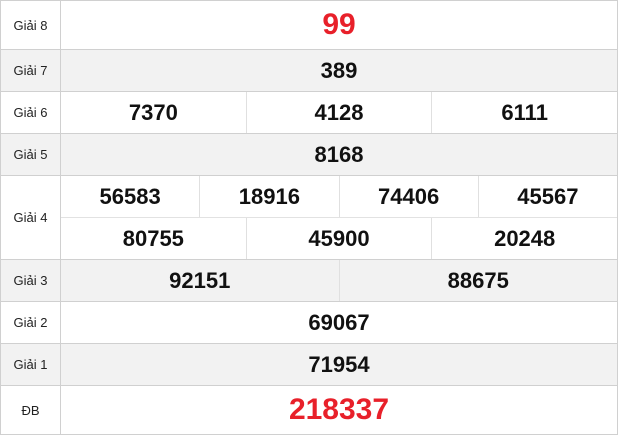  Describe the element at coordinates (31, 217) in the screenshot. I see `prize-label: Giải 4` at that location.